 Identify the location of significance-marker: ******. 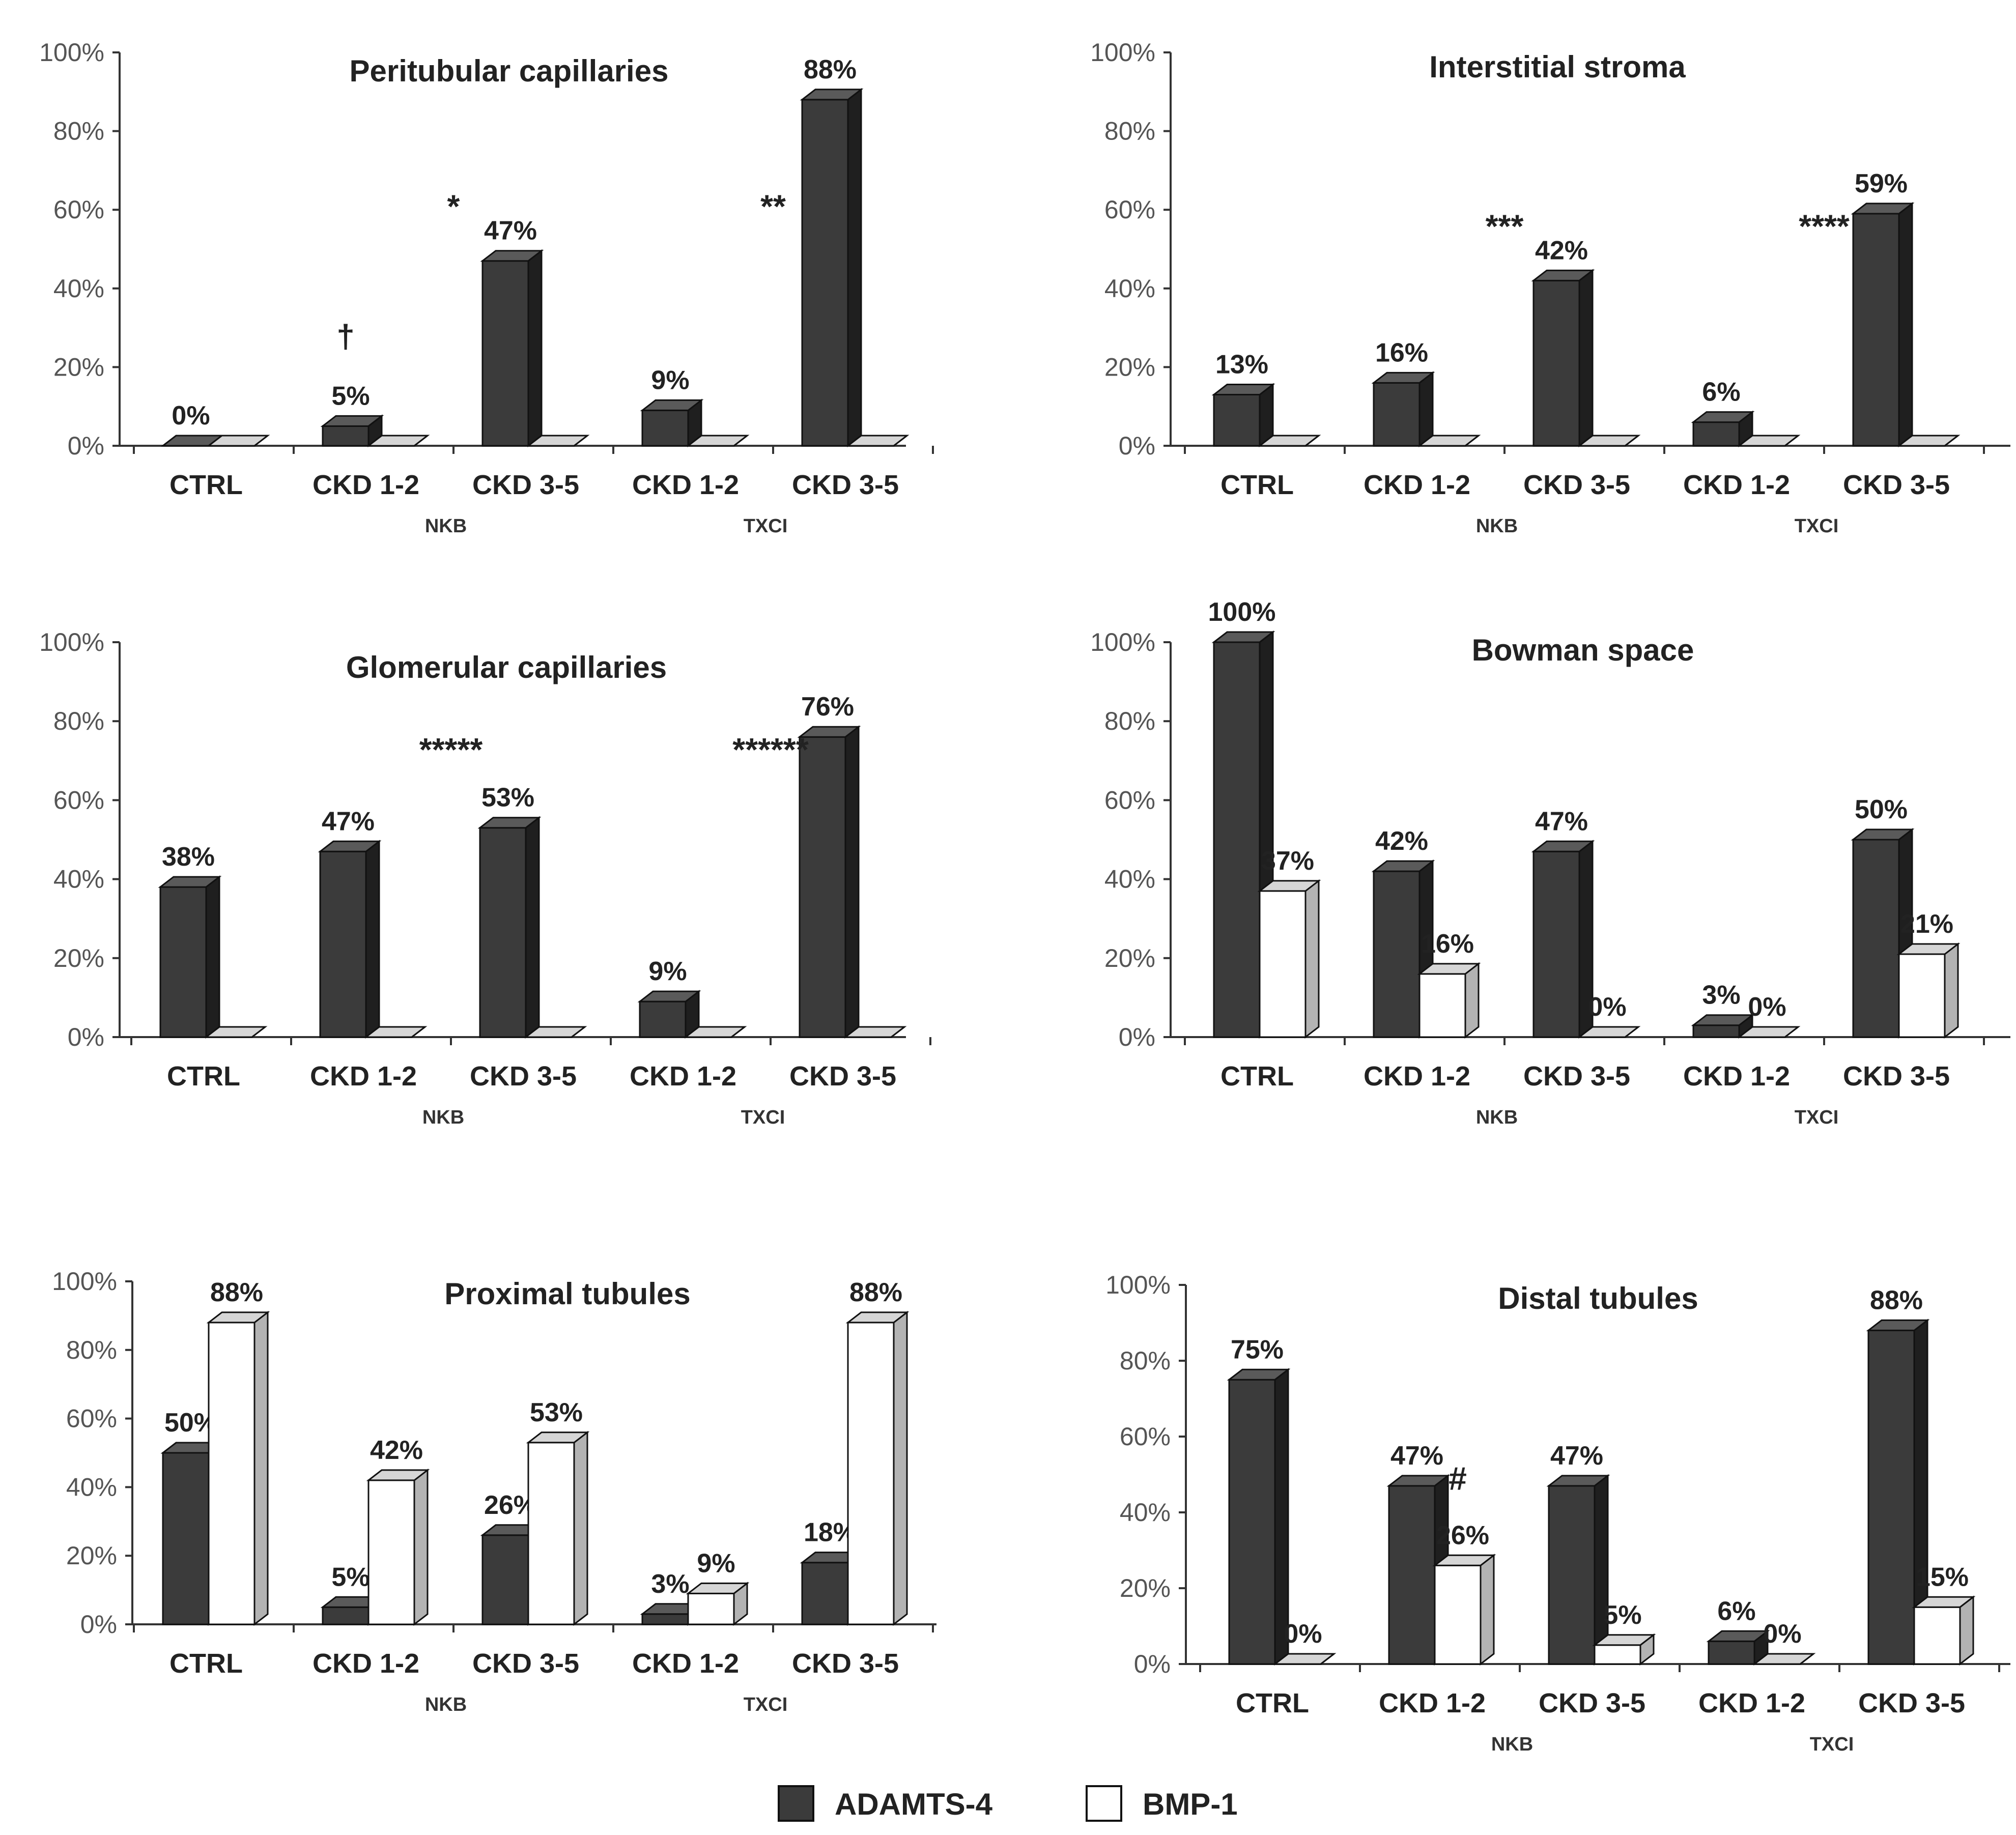
(770, 749).